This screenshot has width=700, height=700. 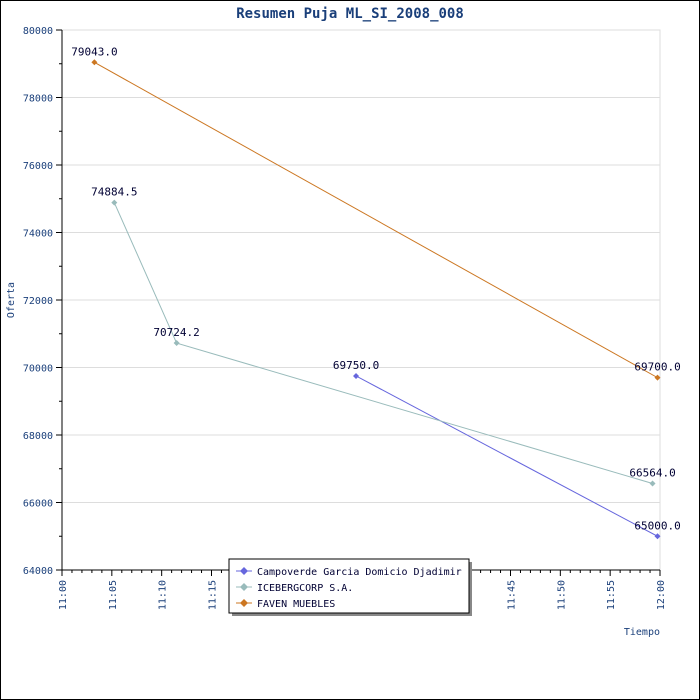 What do you see at coordinates (38, 436) in the screenshot?
I see `y-tick-label: 68000` at bounding box center [38, 436].